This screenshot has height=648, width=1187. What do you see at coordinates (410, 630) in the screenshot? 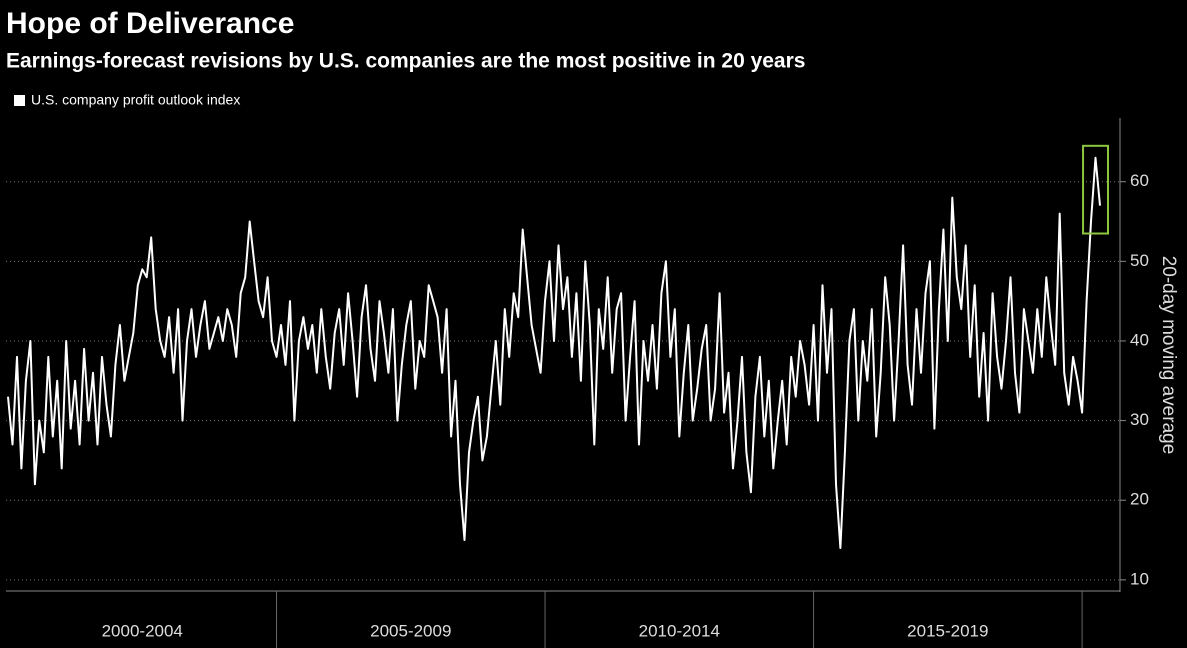
I see `x-tick-label: 2005-2009` at bounding box center [410, 630].